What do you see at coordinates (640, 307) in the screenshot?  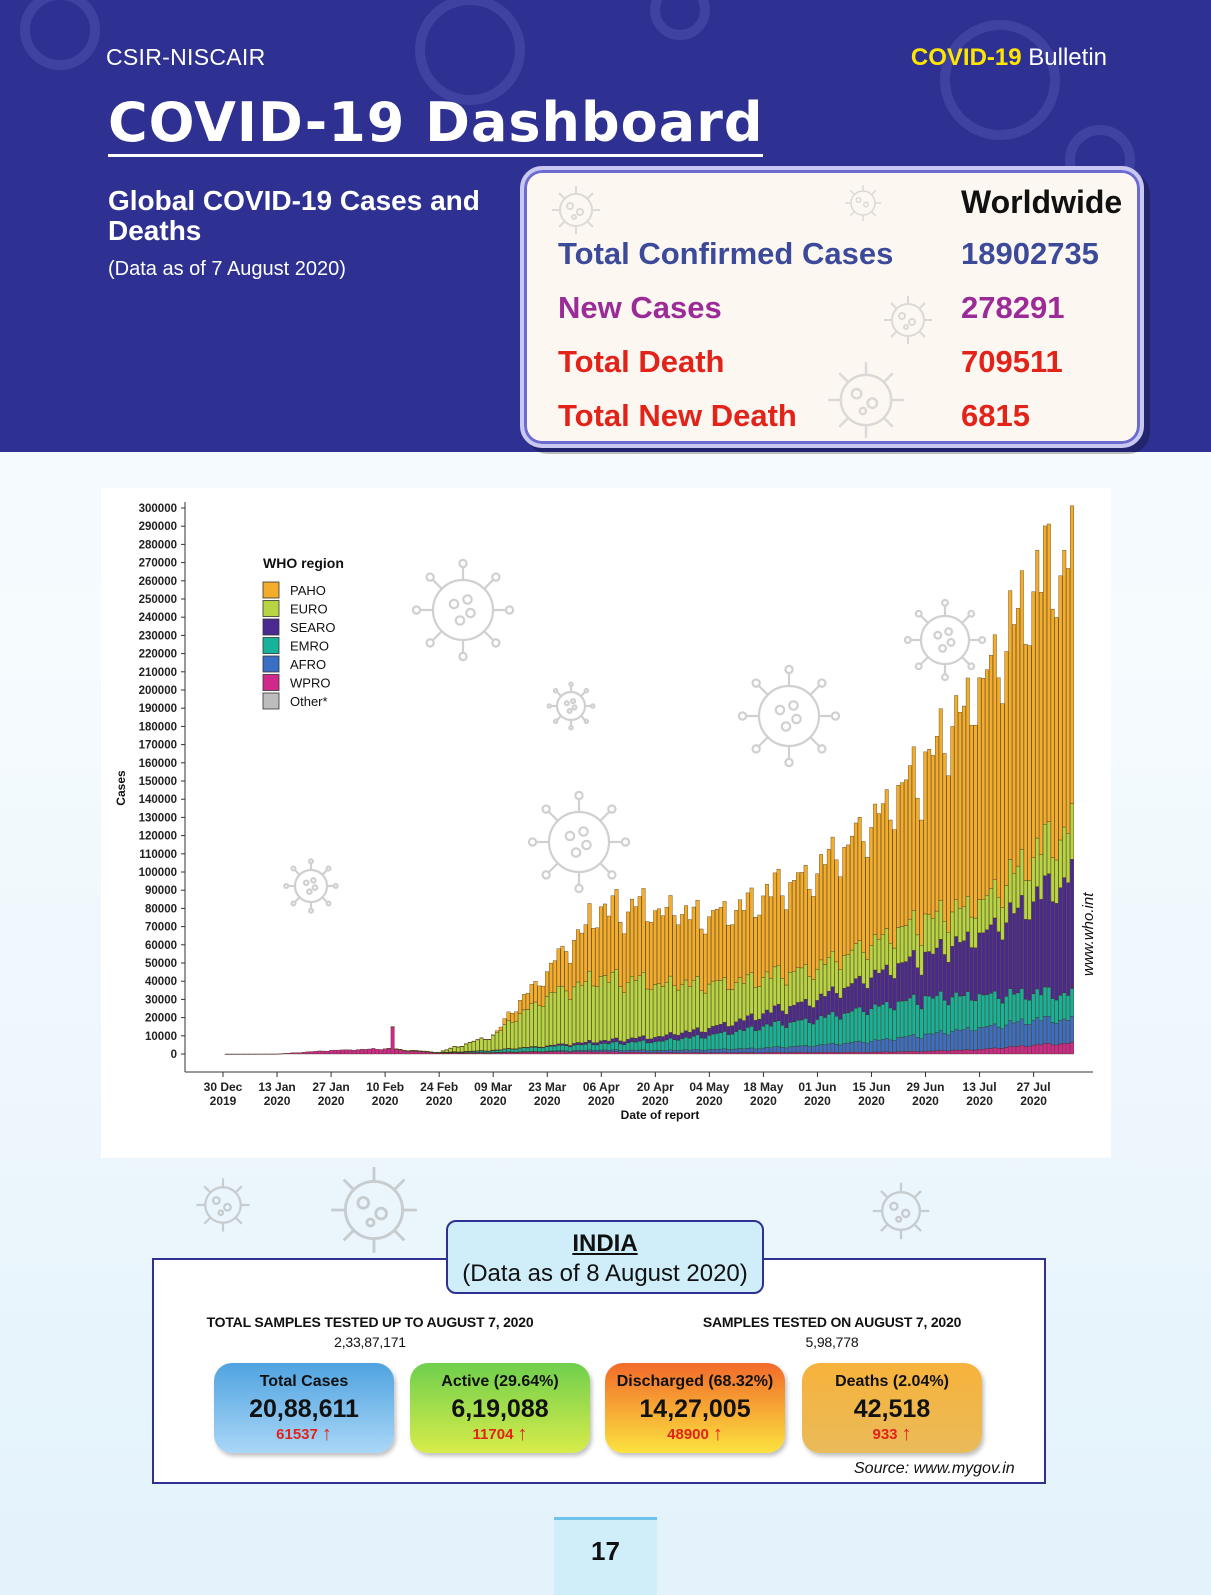 I see `new-cases-label: New Cases` at bounding box center [640, 307].